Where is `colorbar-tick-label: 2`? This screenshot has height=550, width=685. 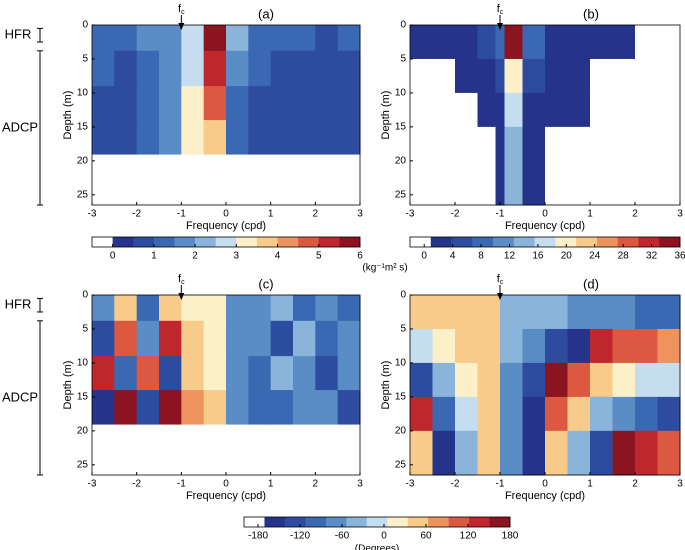 colorbar-tick-label: 2 is located at coordinates (195, 256).